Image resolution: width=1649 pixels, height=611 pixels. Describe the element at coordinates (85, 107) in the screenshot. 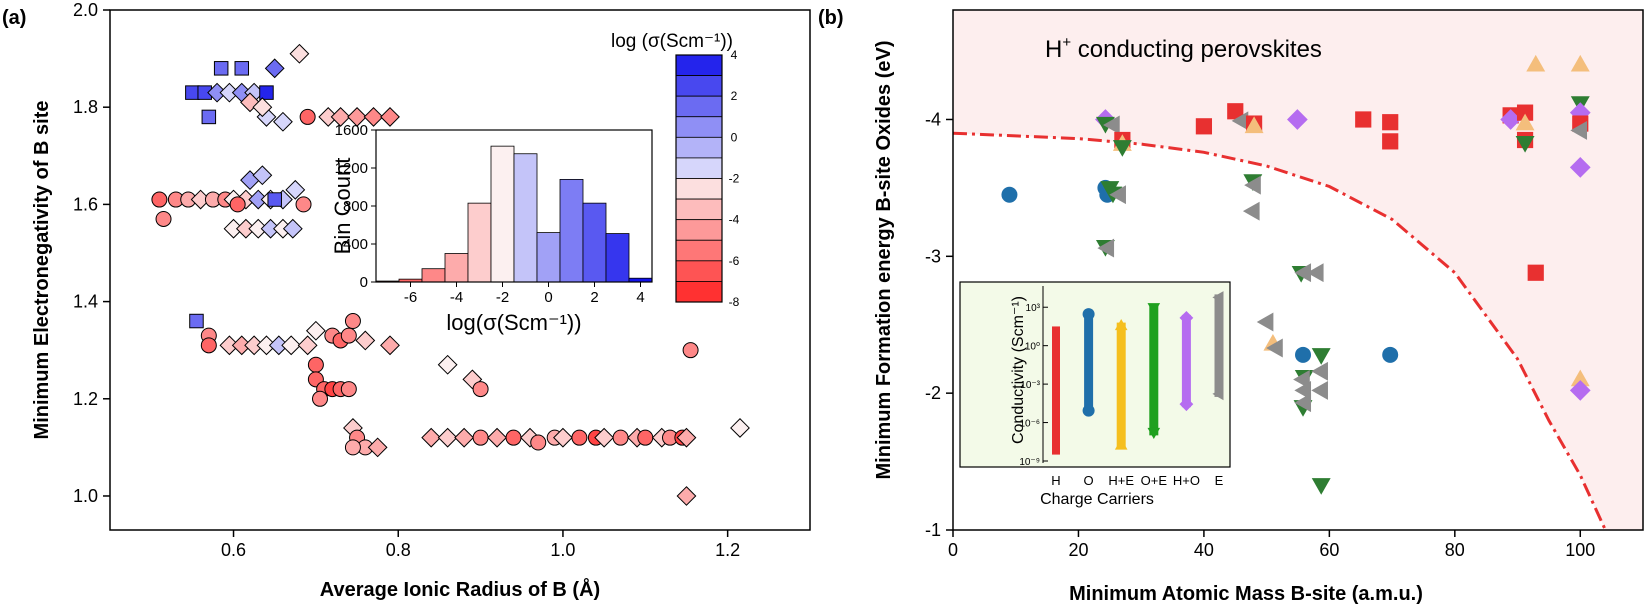

I see `y-tick-label-a: 1.8` at that location.